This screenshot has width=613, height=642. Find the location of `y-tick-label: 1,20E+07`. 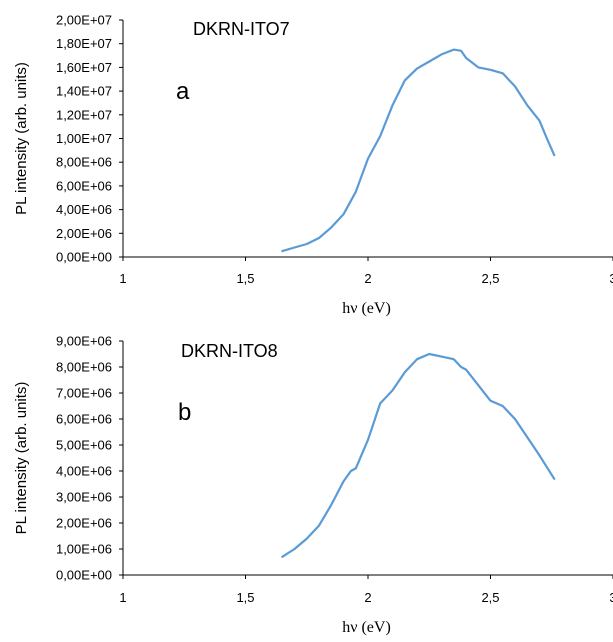

y-tick-label: 1,20E+07 is located at coordinates (84, 114).